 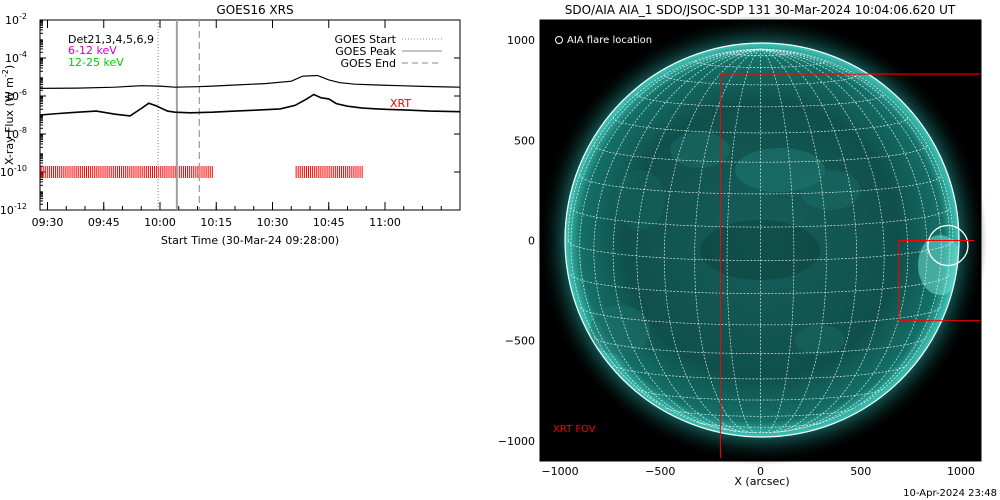 What do you see at coordinates (329, 222) in the screenshot?
I see `goes-x-tick-label: 10:45` at bounding box center [329, 222].